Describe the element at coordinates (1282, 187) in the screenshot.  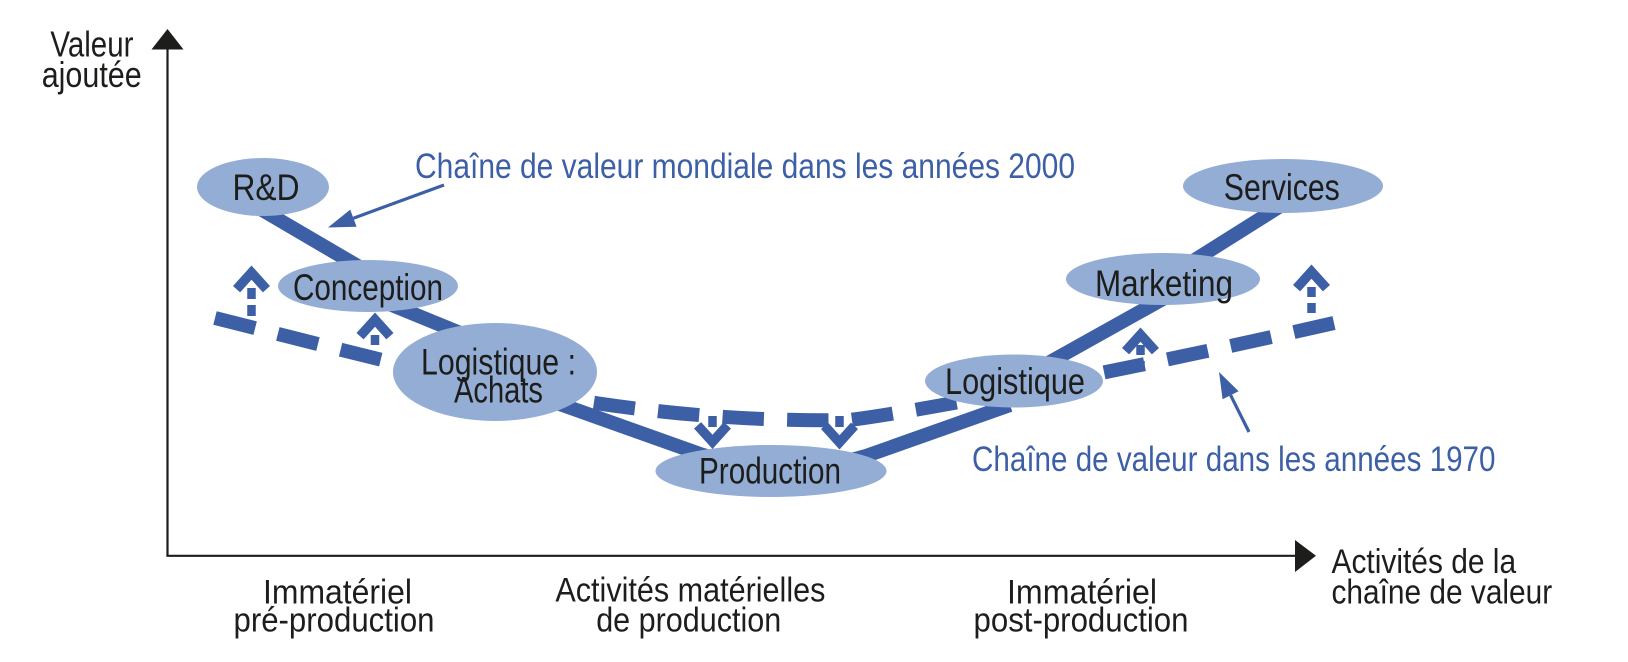
I see `svg-text: Services` at that location.